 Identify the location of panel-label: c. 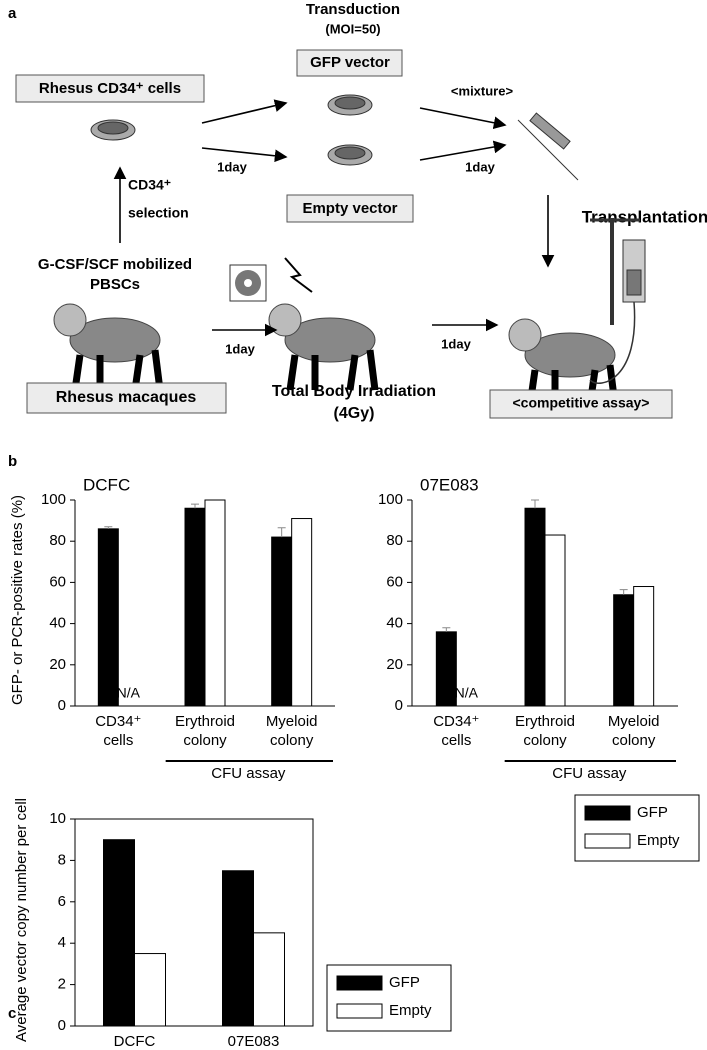
(12, 1013).